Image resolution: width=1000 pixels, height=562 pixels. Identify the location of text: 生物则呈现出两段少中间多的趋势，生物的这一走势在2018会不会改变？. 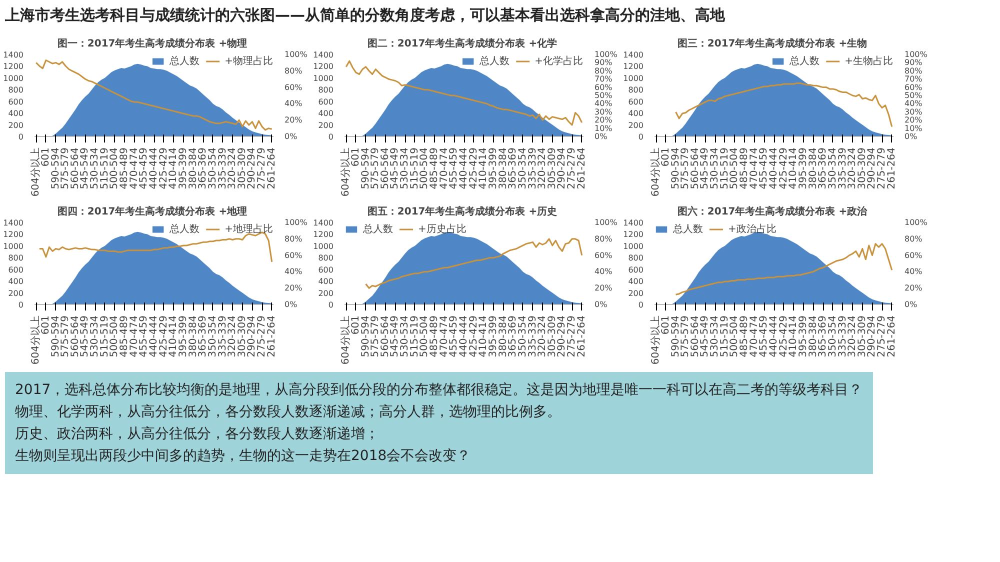
(243, 456).